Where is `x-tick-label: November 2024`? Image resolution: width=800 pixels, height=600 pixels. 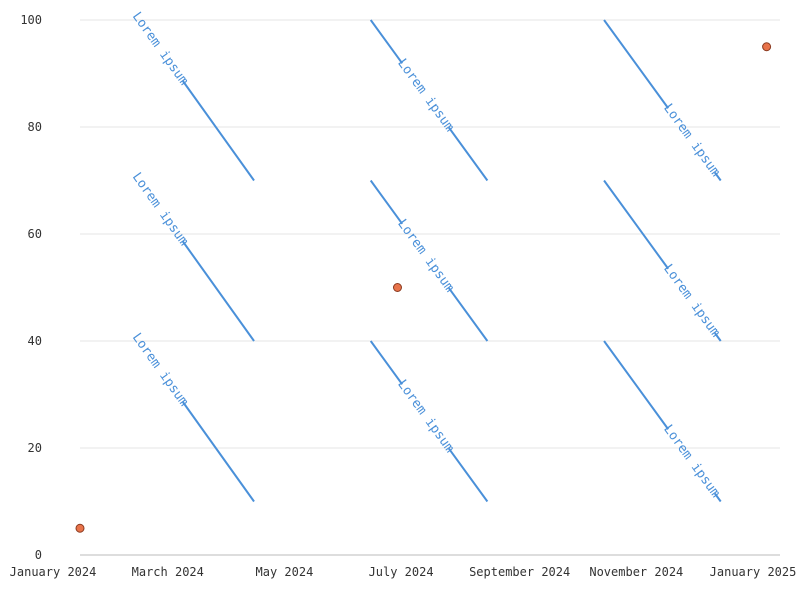 x-tick-label: November 2024 is located at coordinates (636, 572).